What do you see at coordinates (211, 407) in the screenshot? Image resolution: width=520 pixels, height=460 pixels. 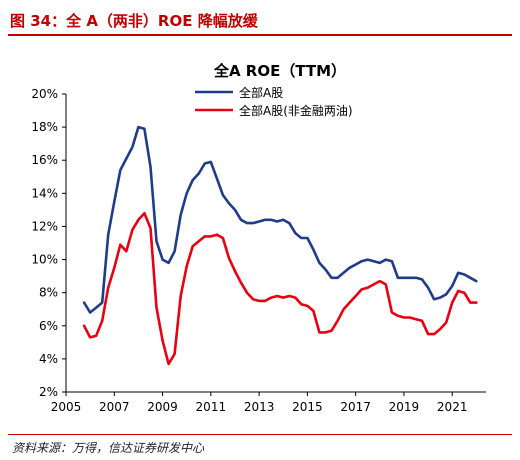 I see `x-tick-label: 2011` at bounding box center [211, 407].